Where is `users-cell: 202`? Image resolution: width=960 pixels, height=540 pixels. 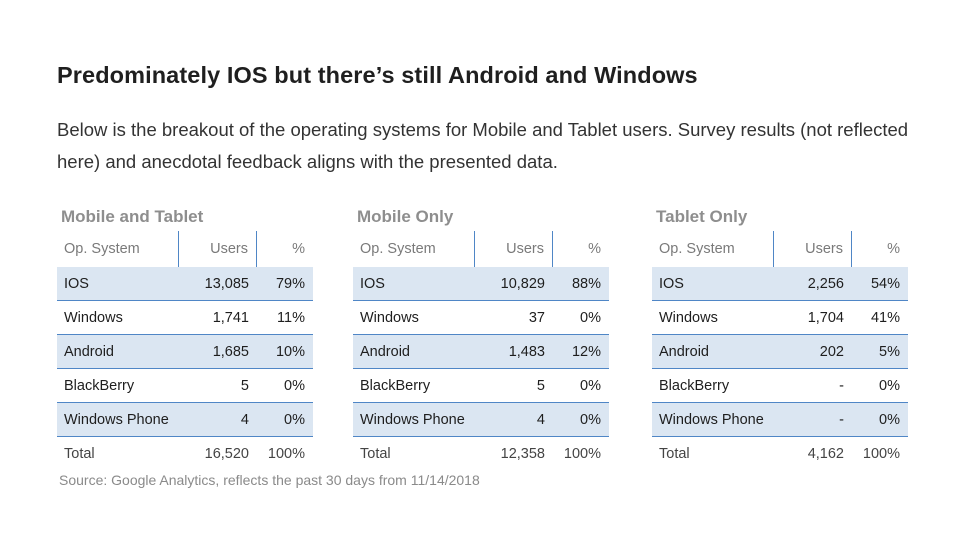
users-cell: 202 is located at coordinates (831, 351).